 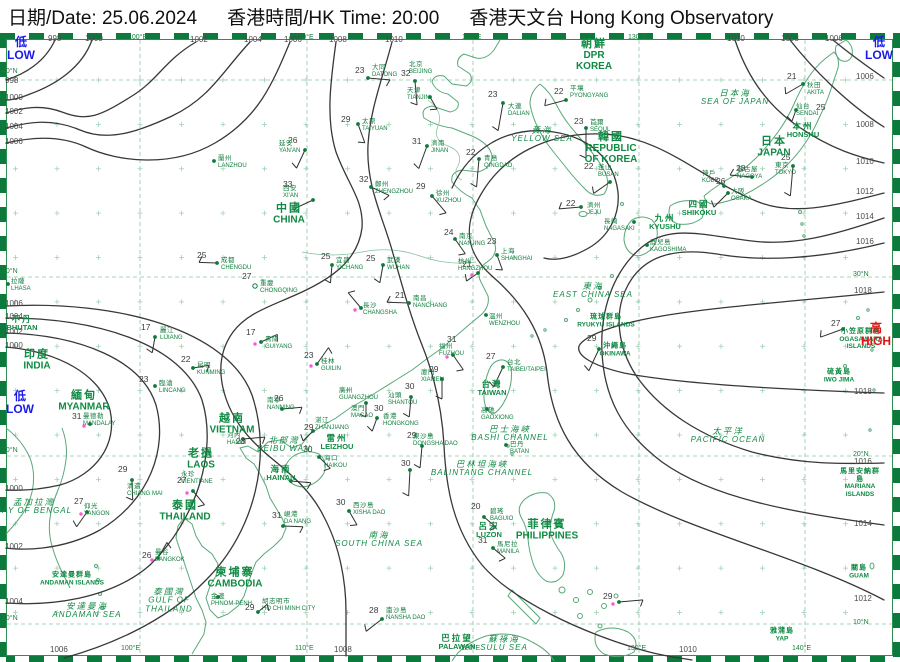 I want to click on station-name-zh: 貴陽, so click(x=272, y=338).